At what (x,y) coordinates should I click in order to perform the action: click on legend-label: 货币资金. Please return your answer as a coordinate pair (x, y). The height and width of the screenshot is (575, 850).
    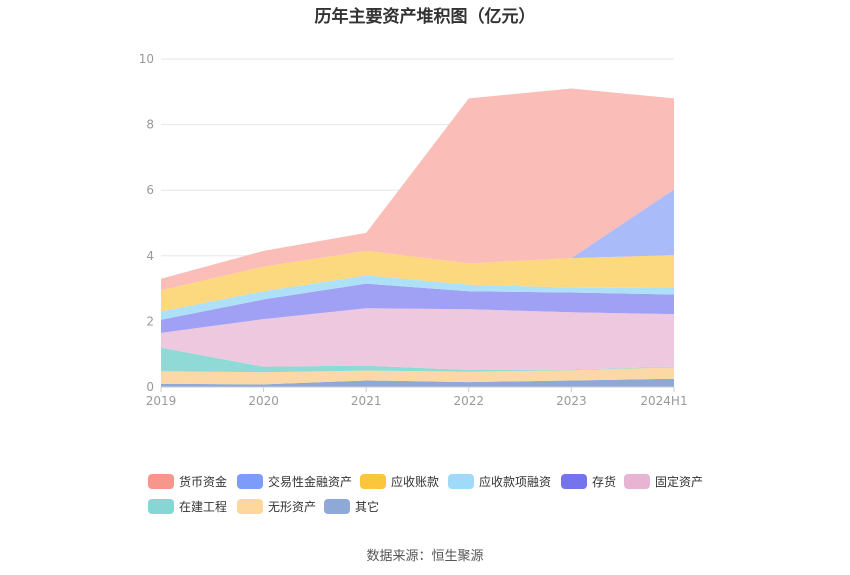
    Looking at the image, I should click on (203, 481).